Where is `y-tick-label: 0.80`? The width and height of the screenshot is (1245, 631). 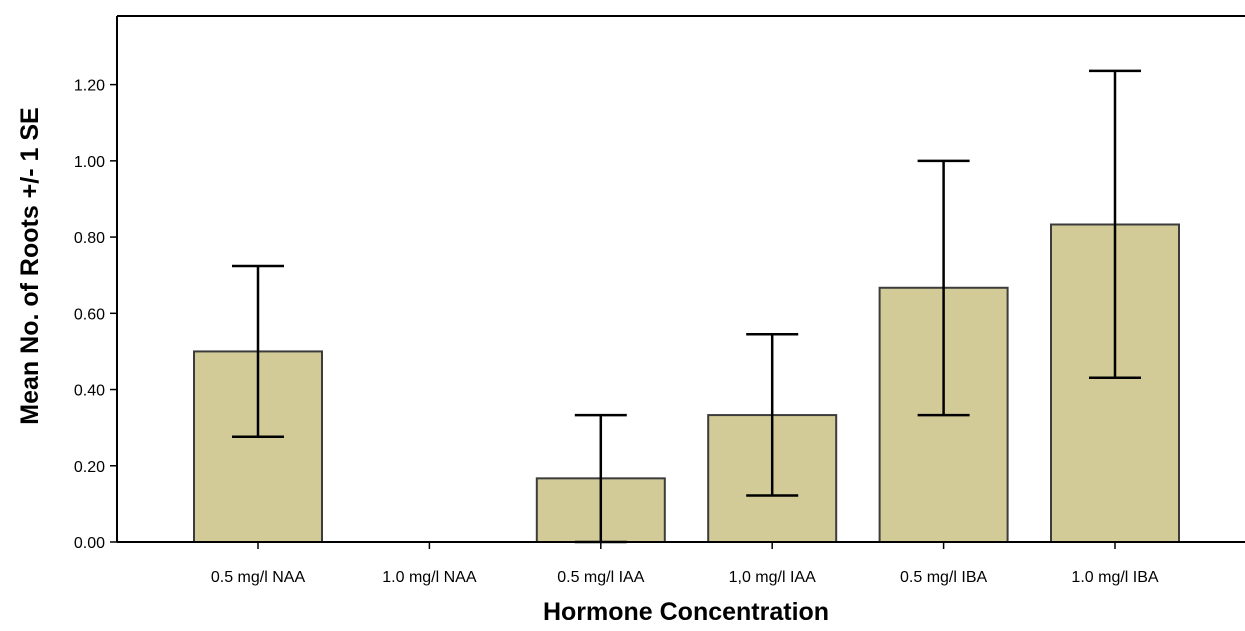
y-tick-label: 0.80 is located at coordinates (89, 238).